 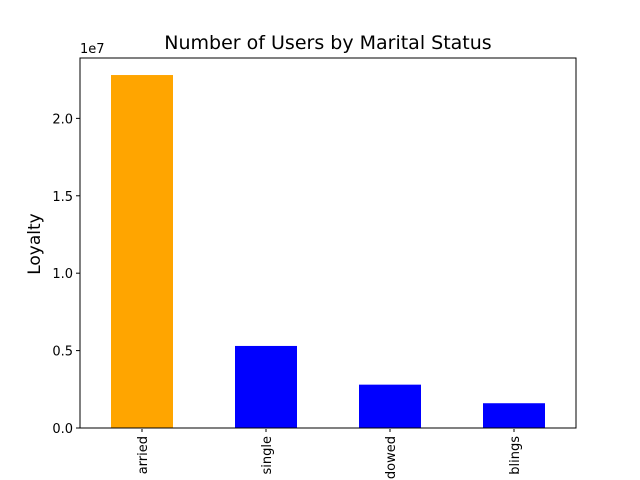 What do you see at coordinates (329, 454) in the screenshot?
I see `x-axis: arried single dowed blings` at bounding box center [329, 454].